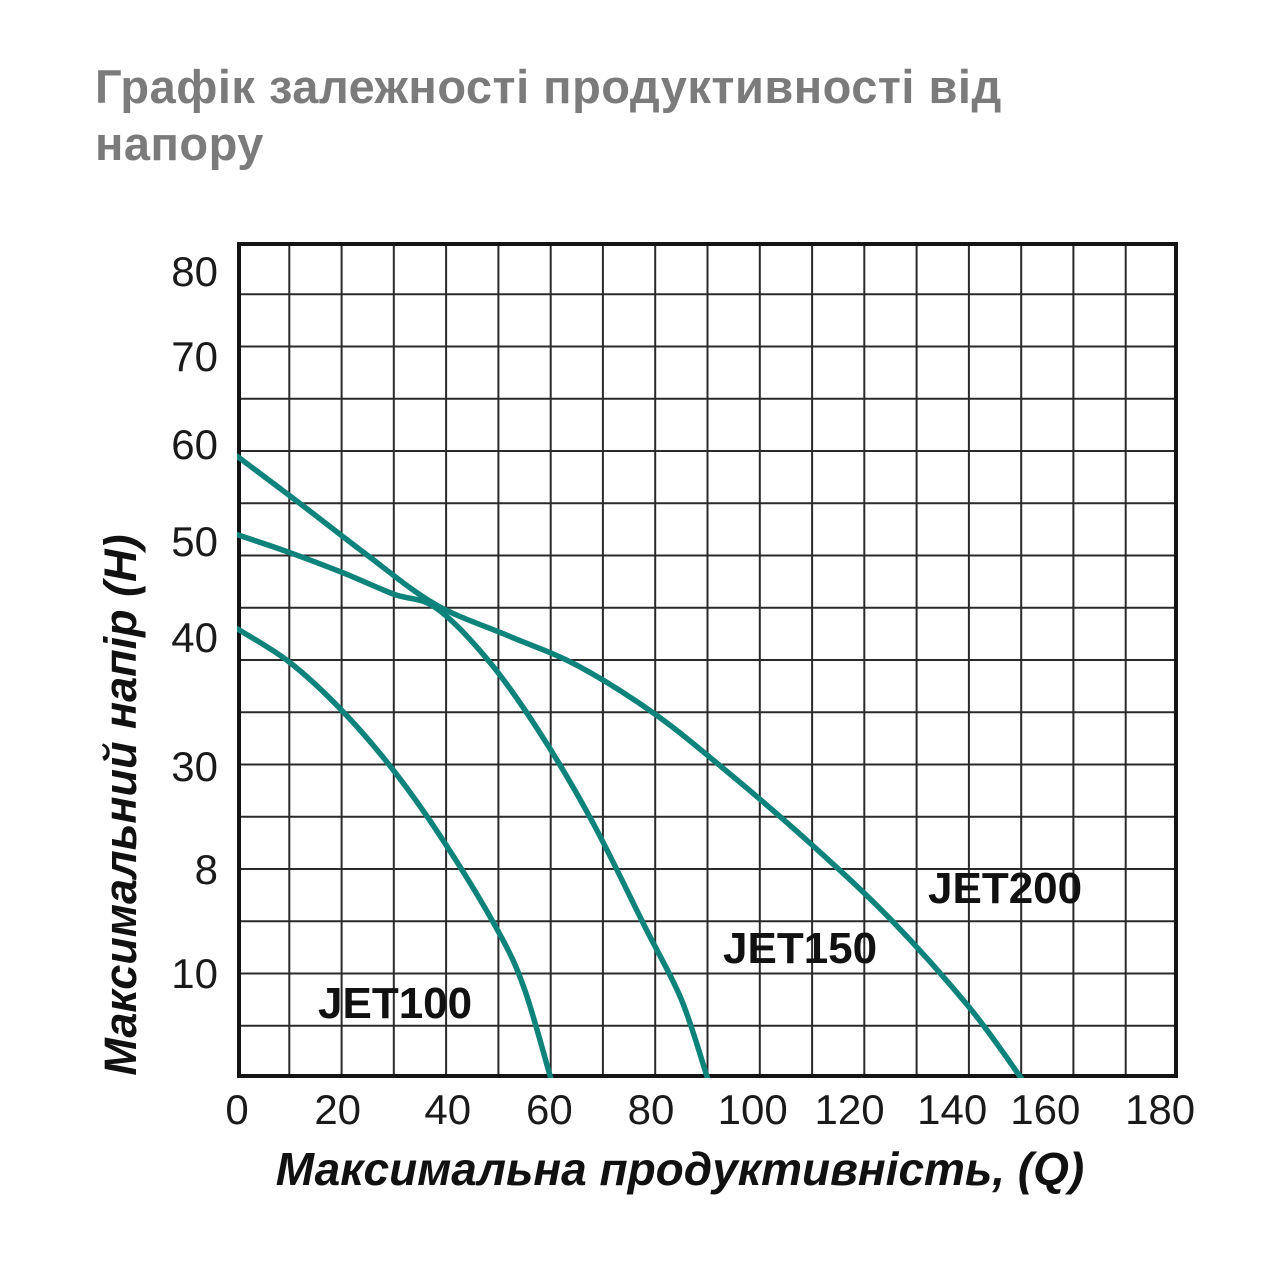 Image resolution: width=1280 pixels, height=1280 pixels. I want to click on x-axis-title: Максимальна продуктивність, (Q), so click(680, 1169).